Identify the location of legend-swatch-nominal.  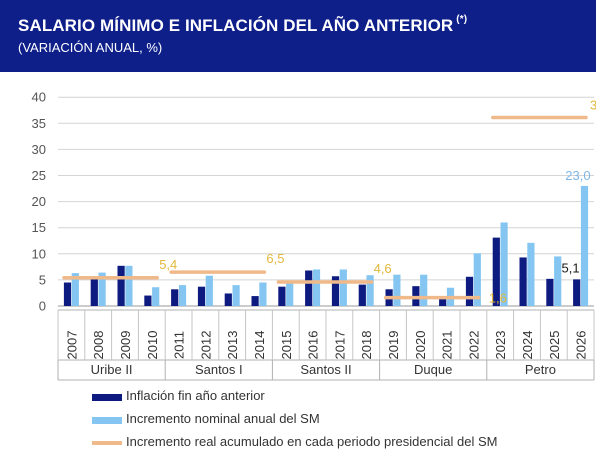
(107, 420).